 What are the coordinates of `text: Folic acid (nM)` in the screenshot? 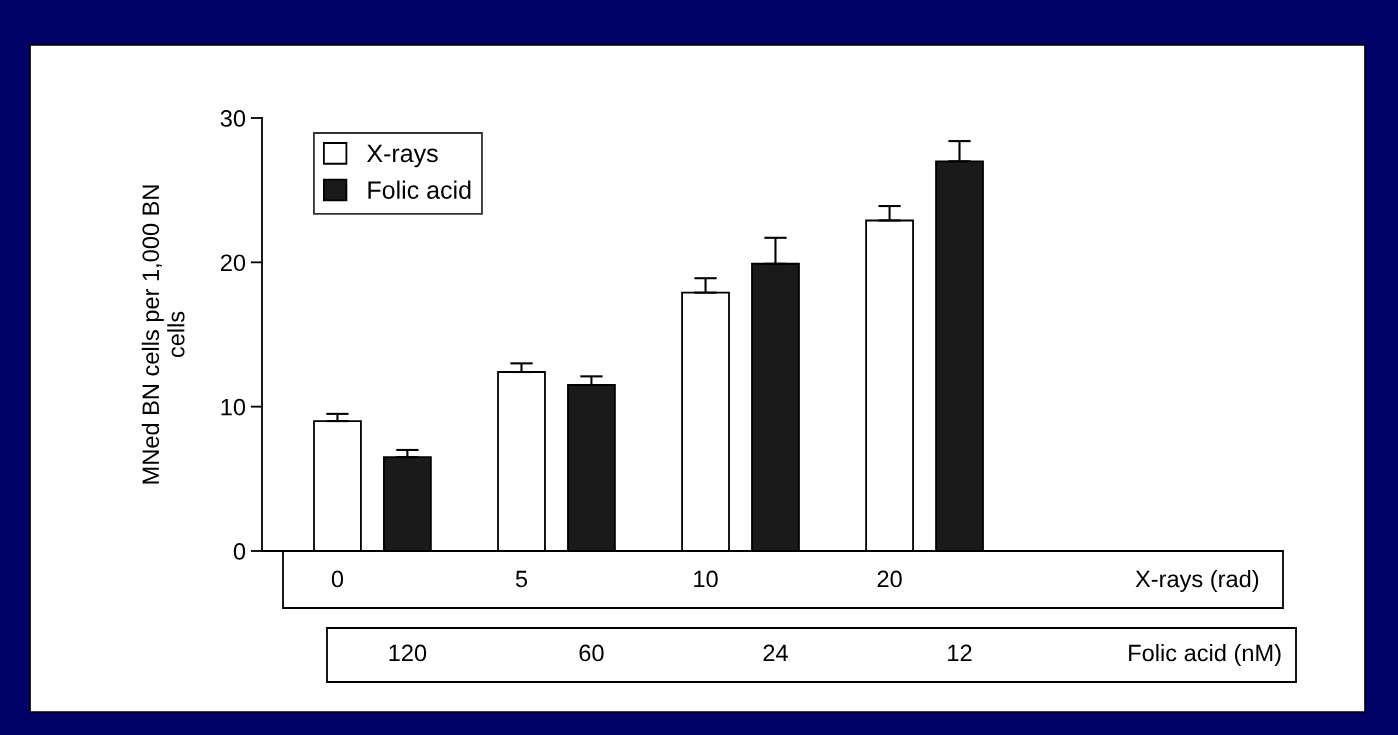 It's located at (1205, 654).